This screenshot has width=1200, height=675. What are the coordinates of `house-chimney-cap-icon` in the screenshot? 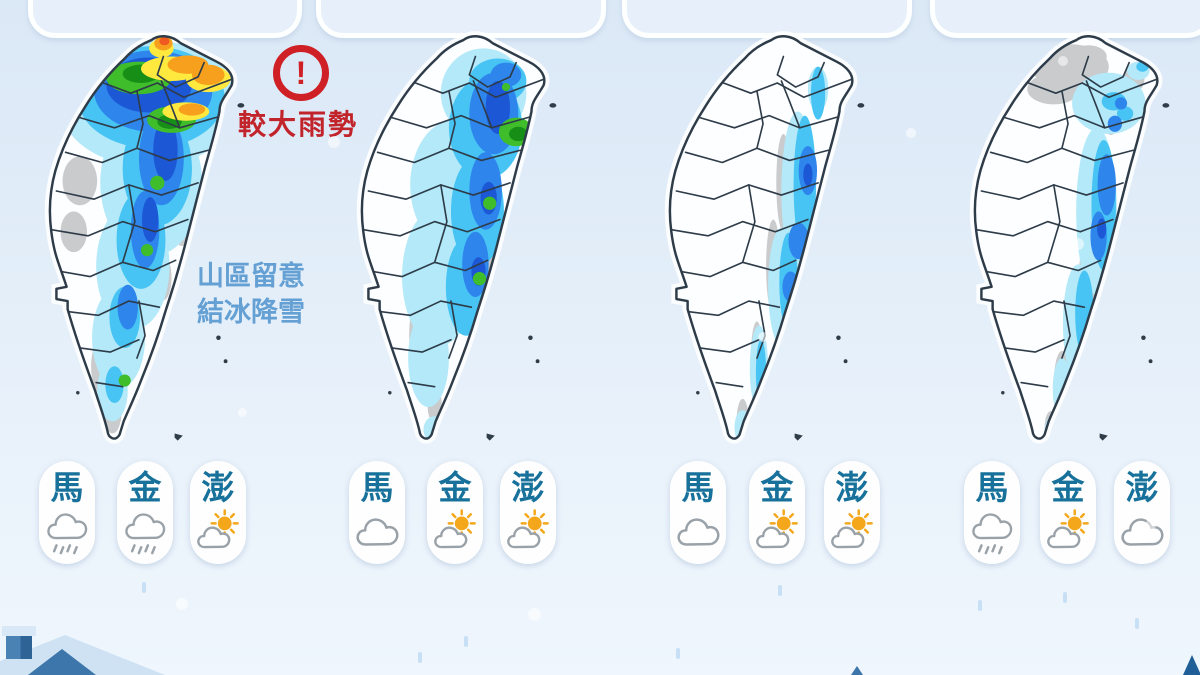 It's located at (19, 631).